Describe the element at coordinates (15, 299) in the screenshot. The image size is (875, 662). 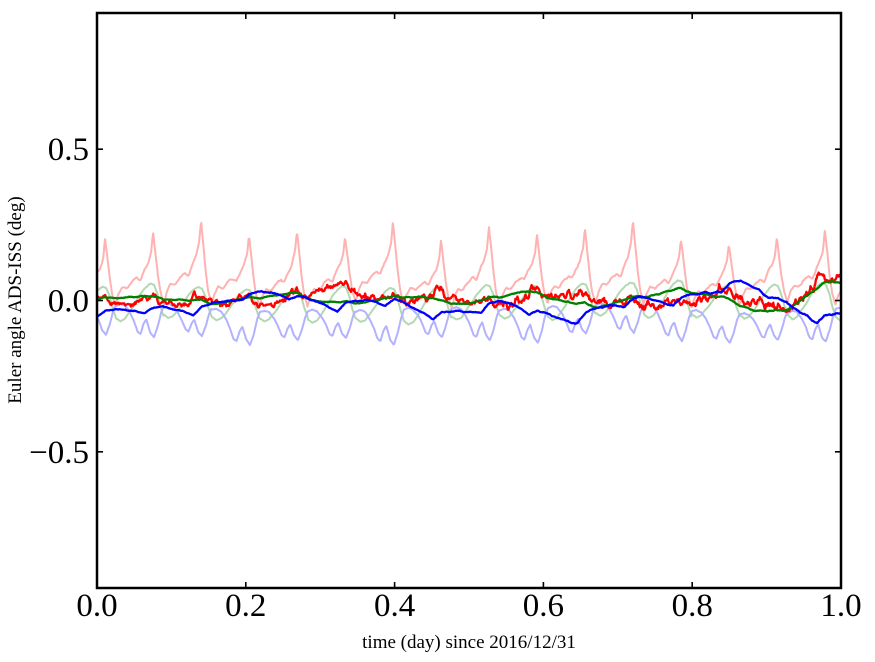
I see `y-axis-label: Euler angle ADS-ISS (deg)` at that location.